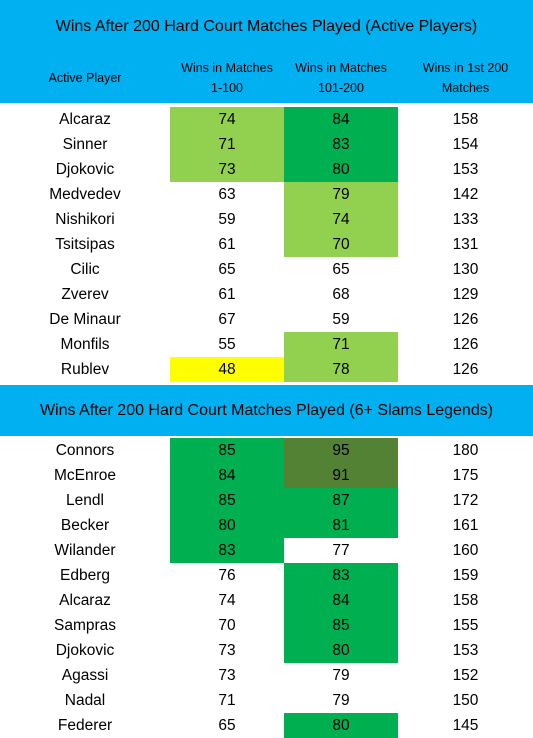  What do you see at coordinates (341, 550) in the screenshot?
I see `wins-101-200-cell: 77` at bounding box center [341, 550].